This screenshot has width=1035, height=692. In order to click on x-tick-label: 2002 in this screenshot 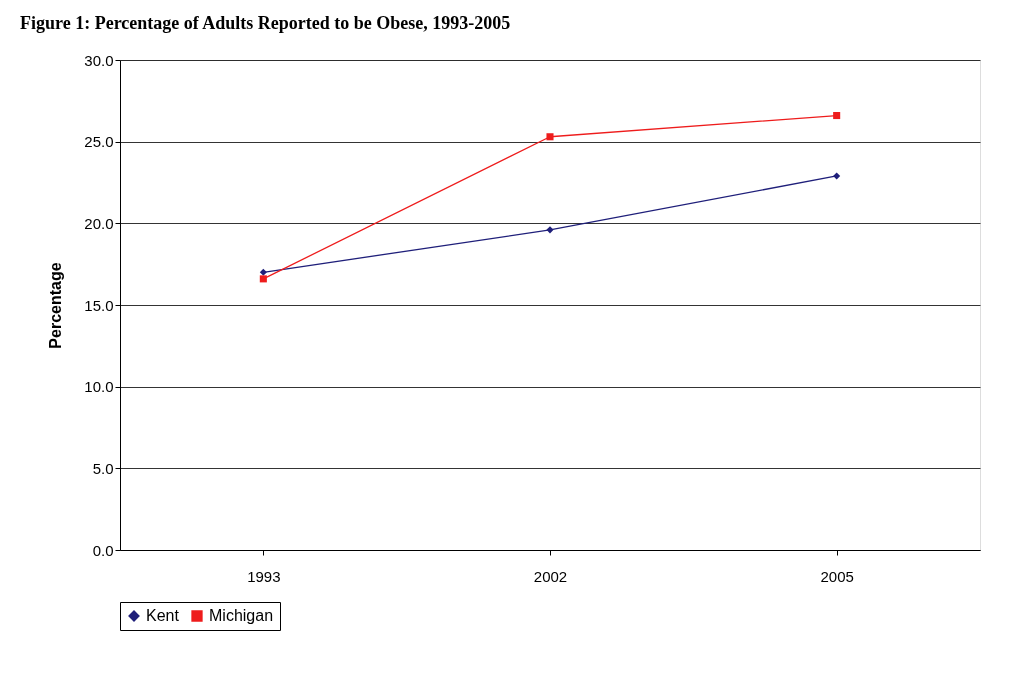, I will do `click(550, 576)`.